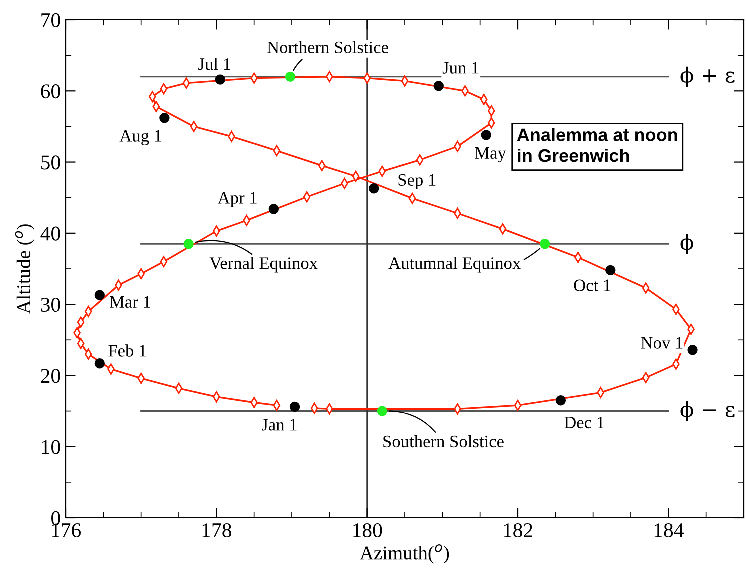  I want to click on y-tick-label: 30, so click(50, 305).